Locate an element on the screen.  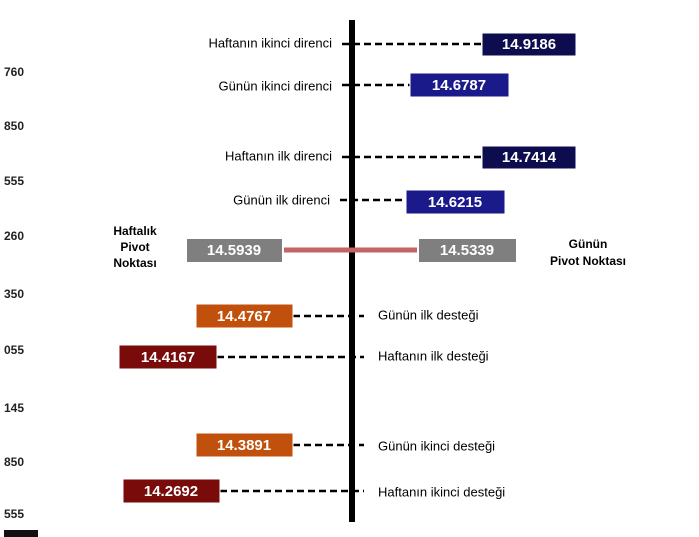
axis-label: 145 is located at coordinates (14, 408).